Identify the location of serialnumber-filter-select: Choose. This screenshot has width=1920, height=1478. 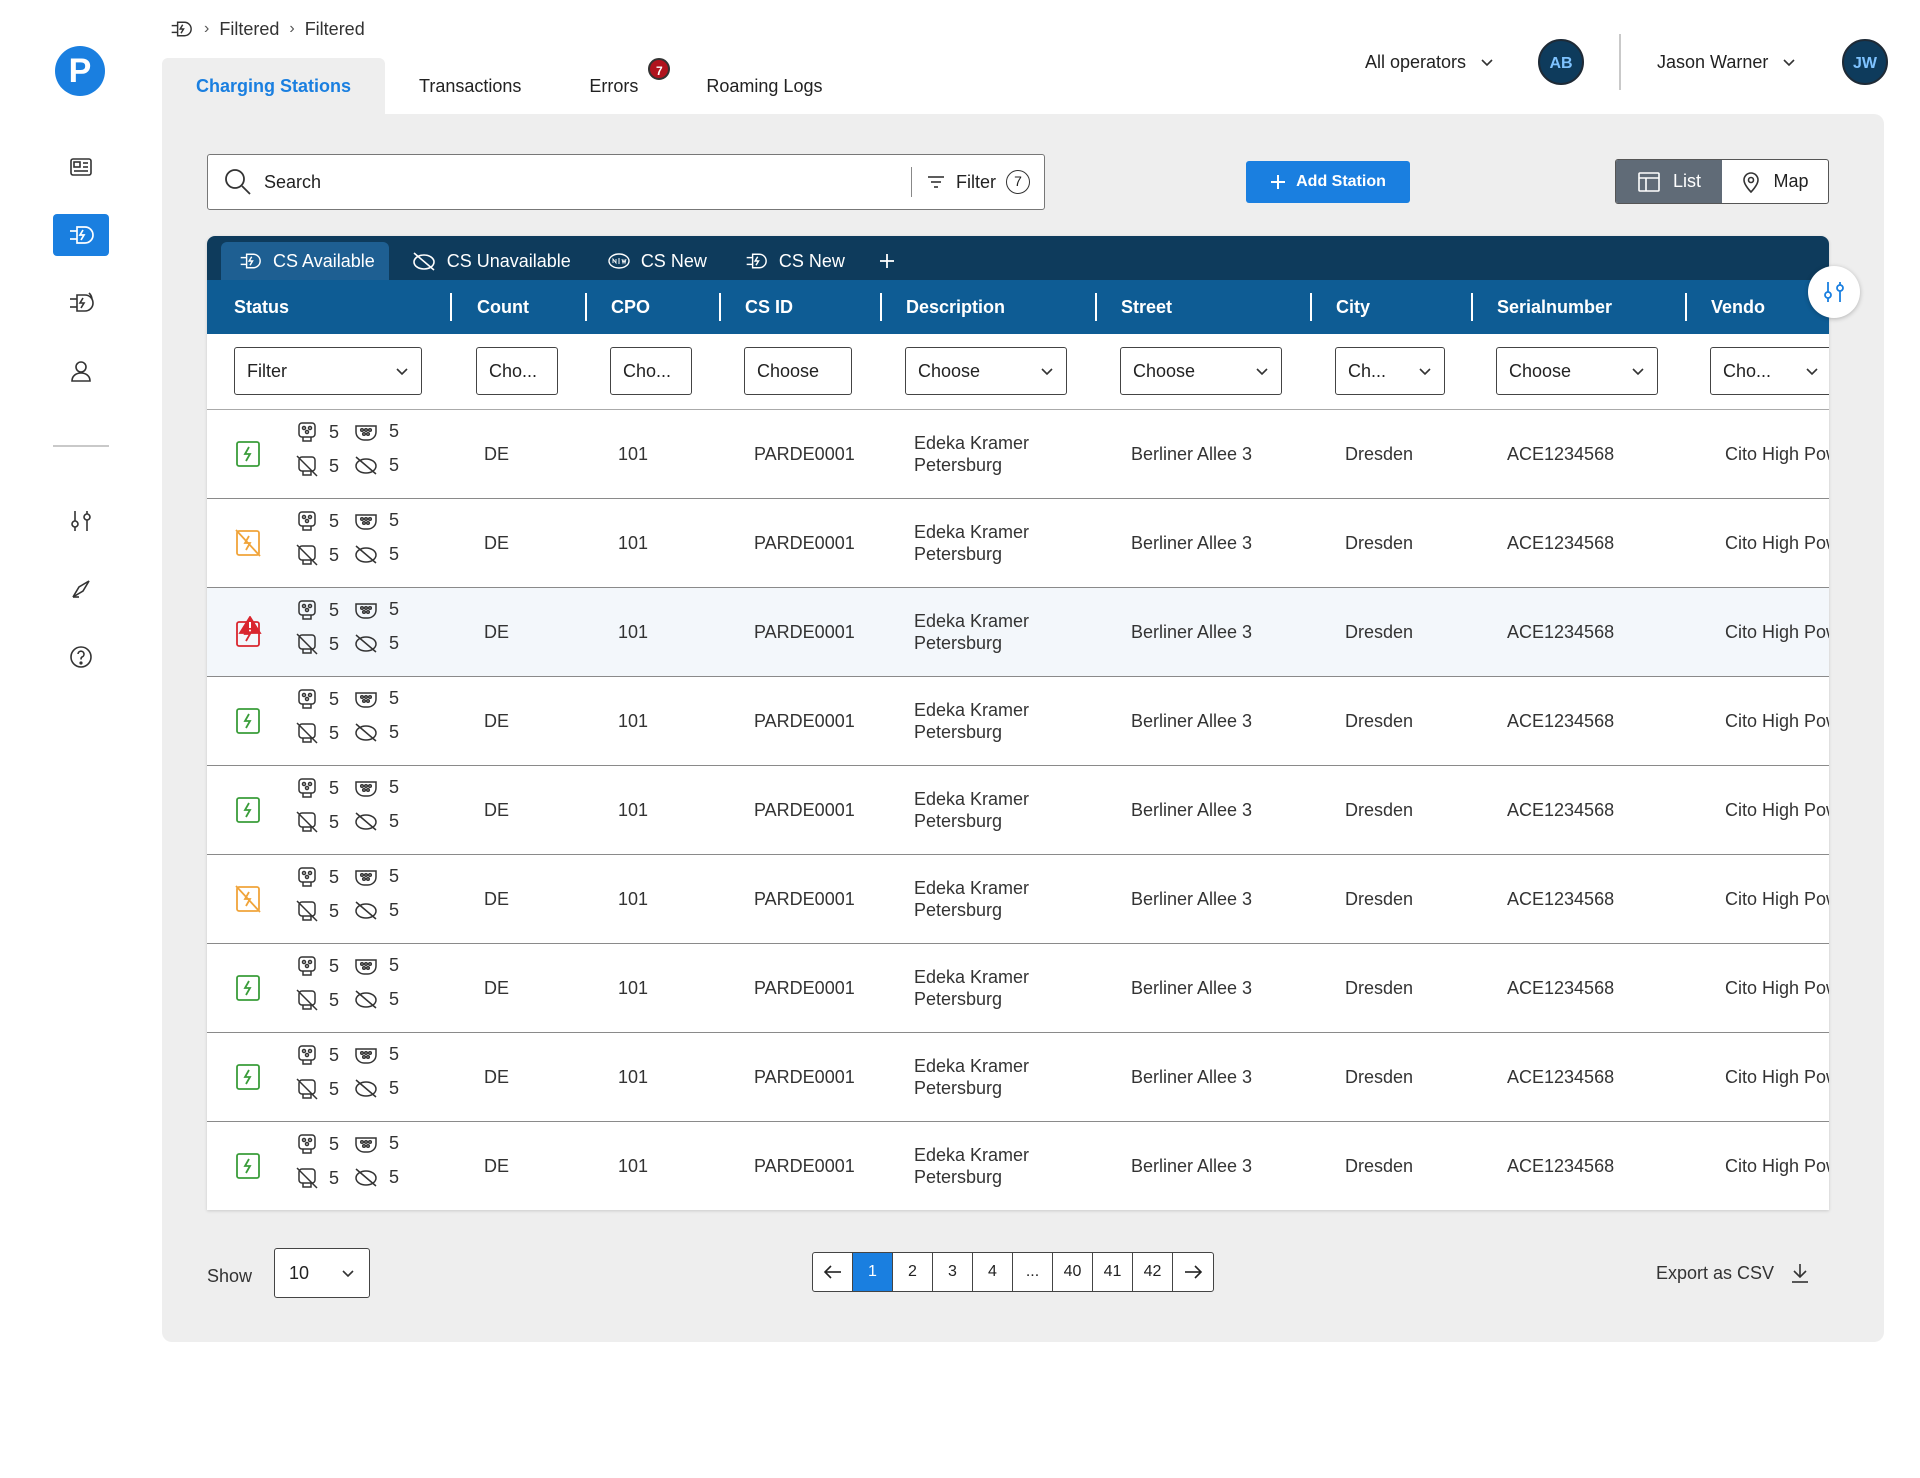
(1577, 371).